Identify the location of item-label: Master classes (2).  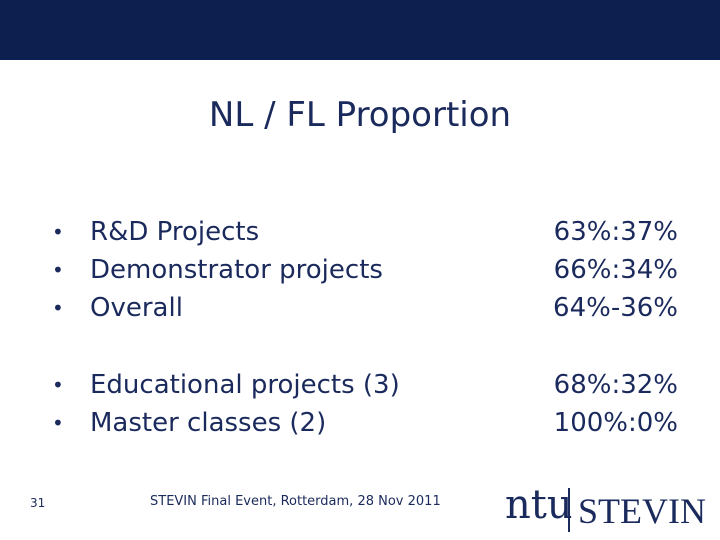
(208, 423).